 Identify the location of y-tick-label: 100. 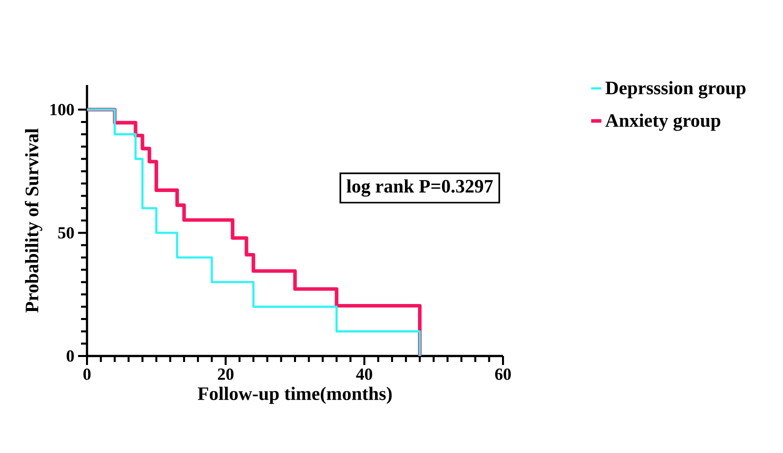
(62, 110).